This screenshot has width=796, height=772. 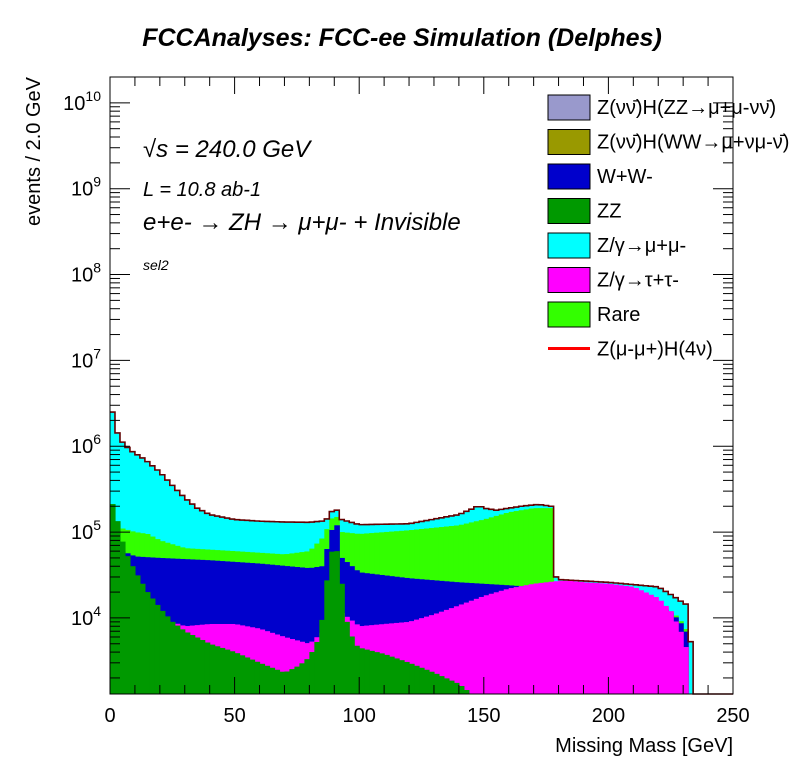 I want to click on legend-item: Z/γ→τ+τ-, so click(x=613, y=280).